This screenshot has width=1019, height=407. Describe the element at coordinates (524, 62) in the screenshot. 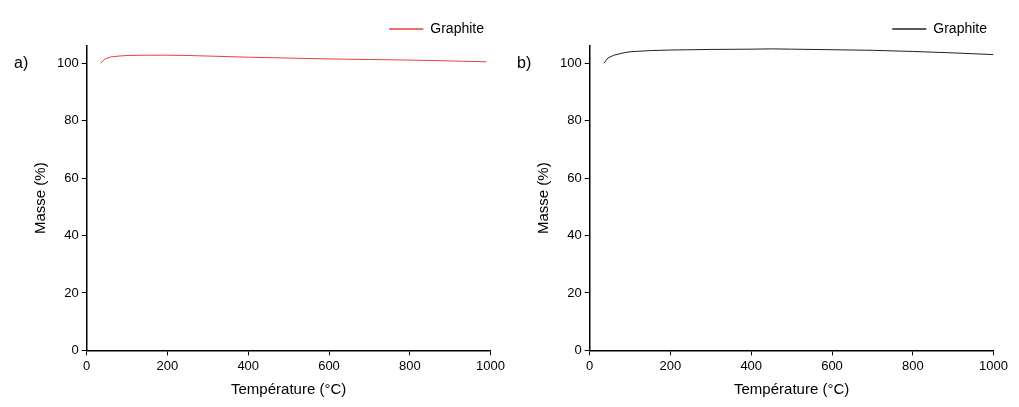

I see `text: b)` at that location.